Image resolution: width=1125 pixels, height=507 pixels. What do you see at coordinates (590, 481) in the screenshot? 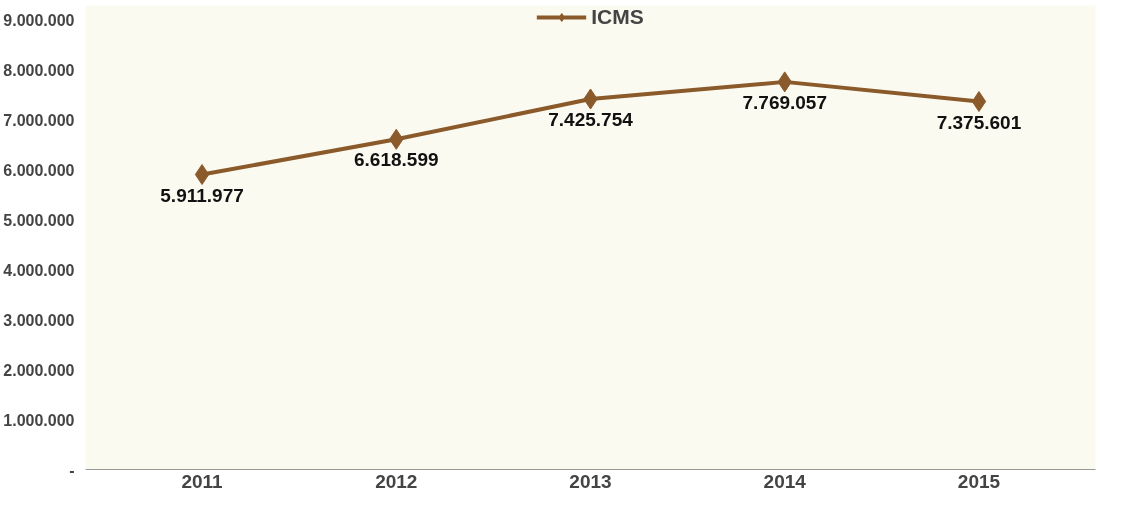
I see `x-tick-label: 2013` at bounding box center [590, 481].